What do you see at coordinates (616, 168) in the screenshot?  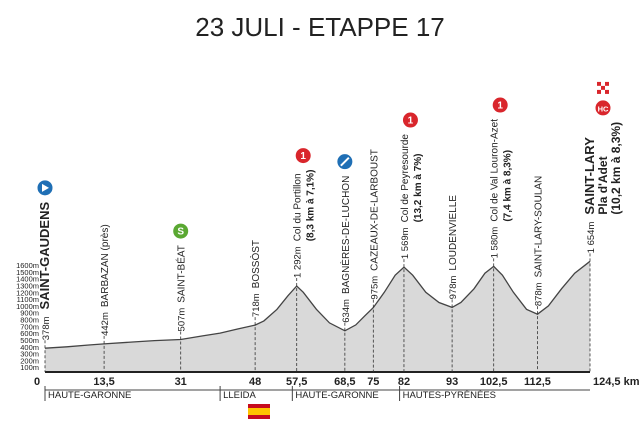 I see `waypoint-detail: (10,2 km à 8,3%)` at bounding box center [616, 168].